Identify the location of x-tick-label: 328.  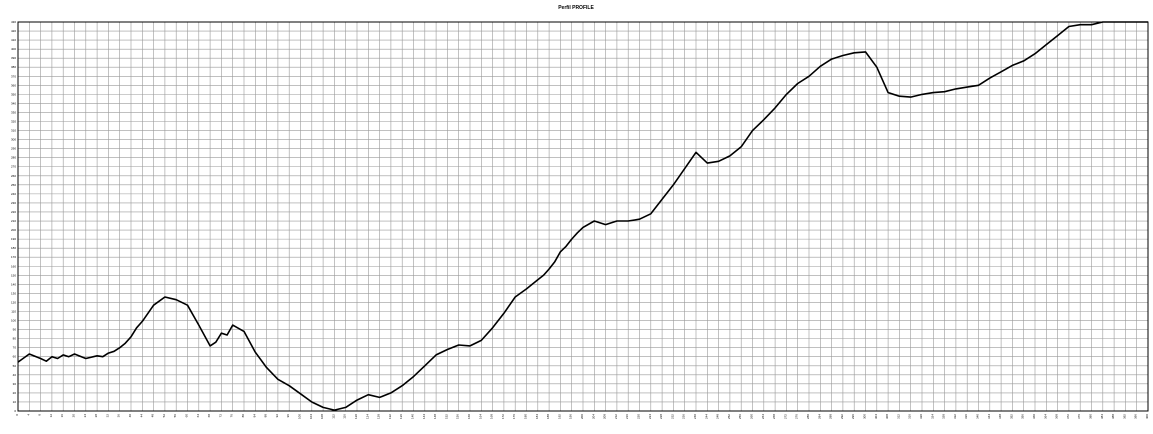
(944, 416).